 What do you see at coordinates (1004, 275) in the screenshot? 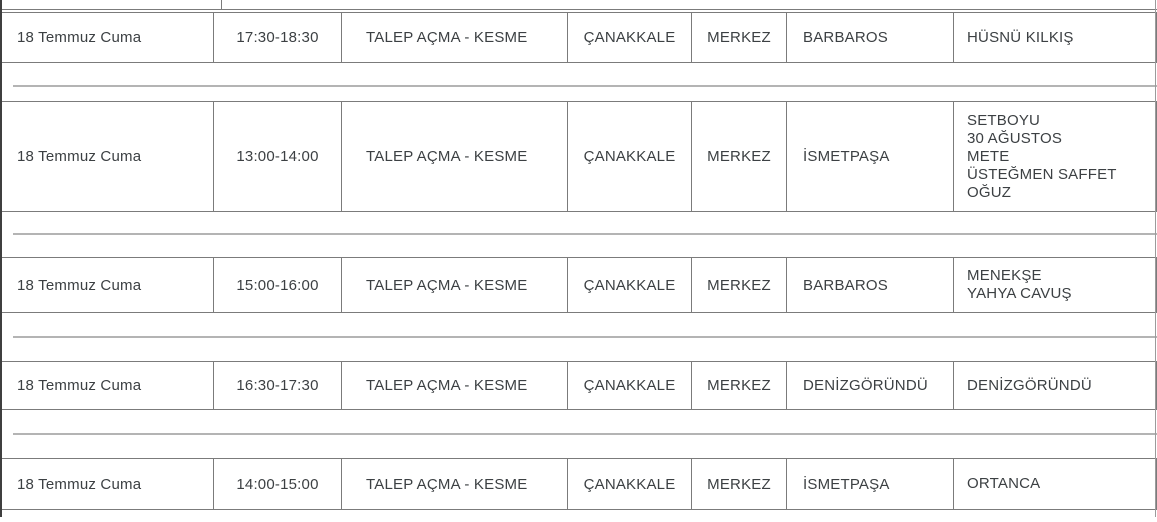
I see `street-name: MENEKŞE` at bounding box center [1004, 275].